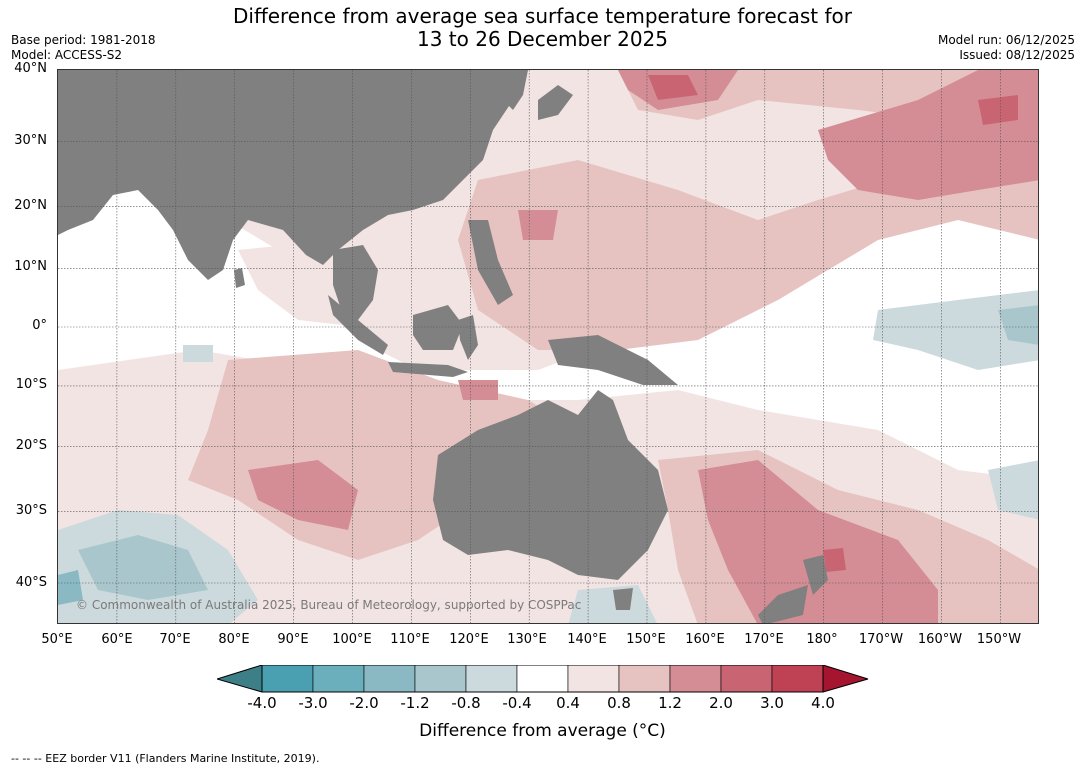 The image size is (1085, 770). I want to click on land-philippines, so click(490, 262).